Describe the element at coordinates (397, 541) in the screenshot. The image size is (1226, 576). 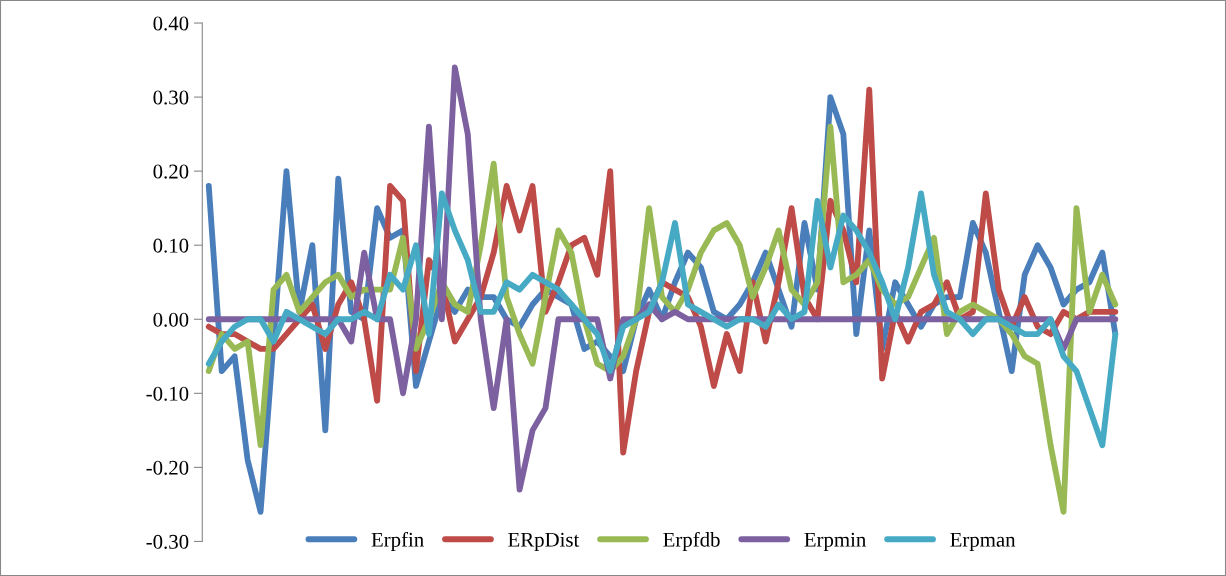
I see `legend-label: Erpfin` at that location.